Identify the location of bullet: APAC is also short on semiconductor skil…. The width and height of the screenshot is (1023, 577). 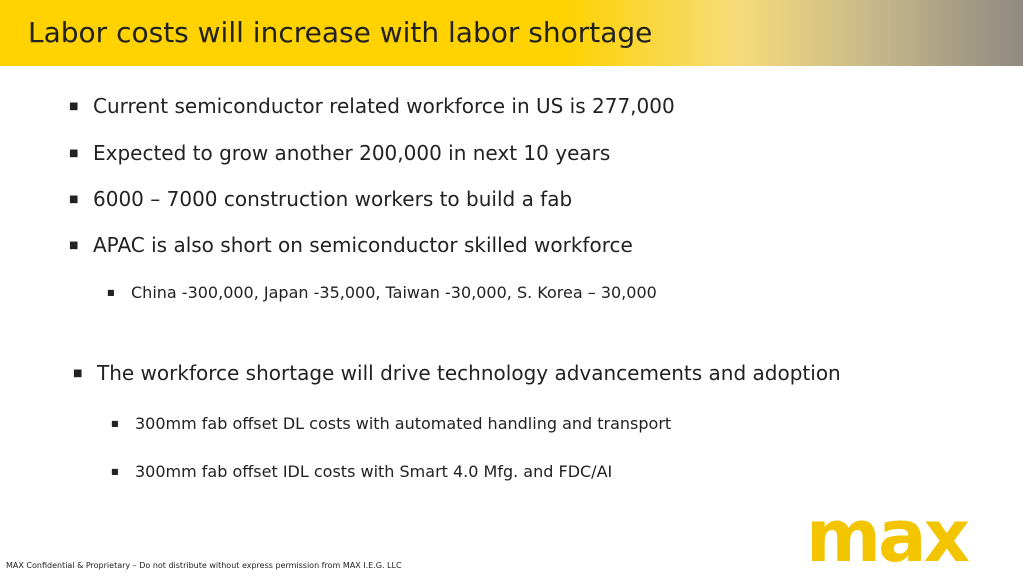
(351, 245).